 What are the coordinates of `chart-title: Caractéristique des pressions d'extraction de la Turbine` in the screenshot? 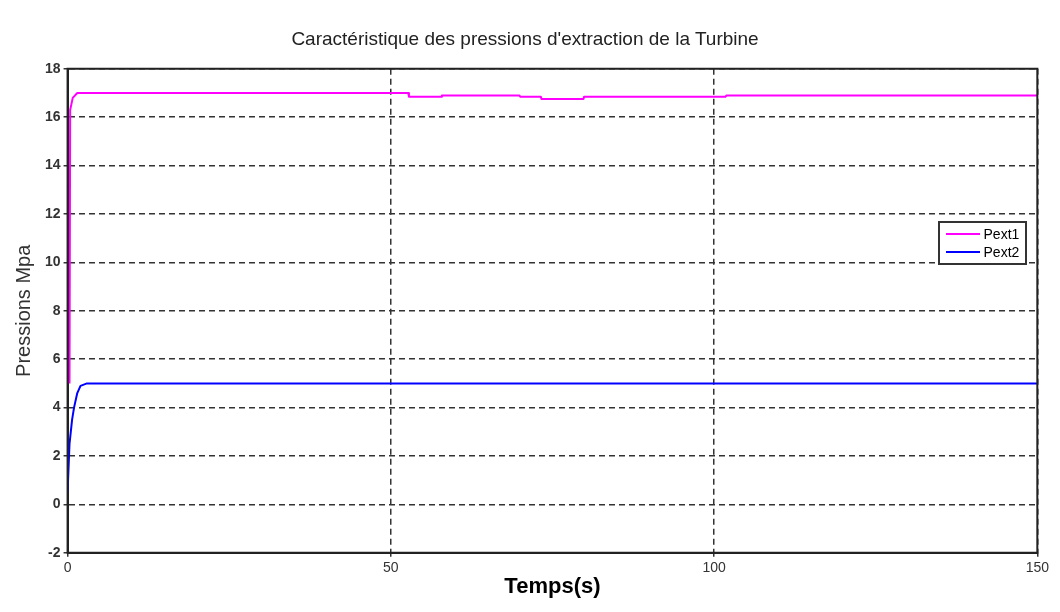 It's located at (525, 38).